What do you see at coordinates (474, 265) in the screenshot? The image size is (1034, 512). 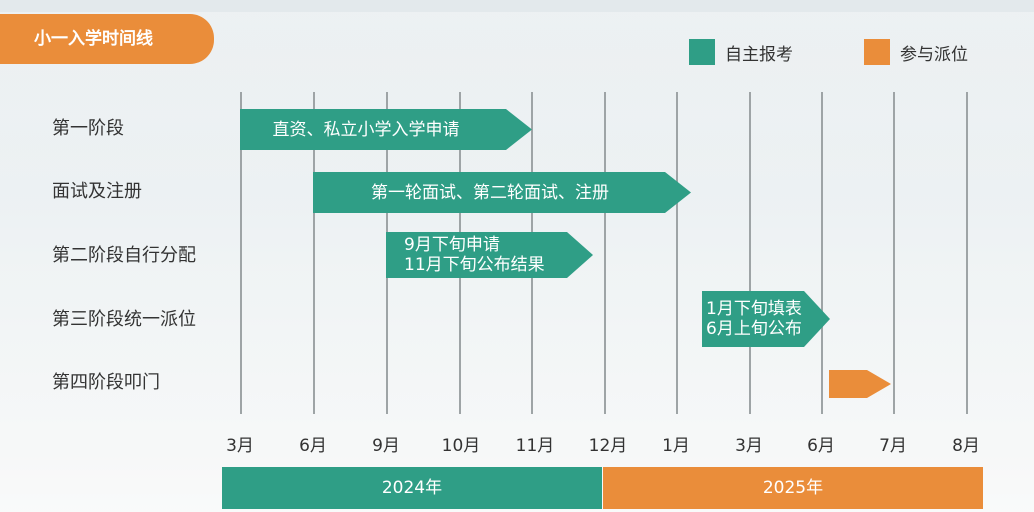 I see `bar-text: 11月下旬公布结果` at bounding box center [474, 265].